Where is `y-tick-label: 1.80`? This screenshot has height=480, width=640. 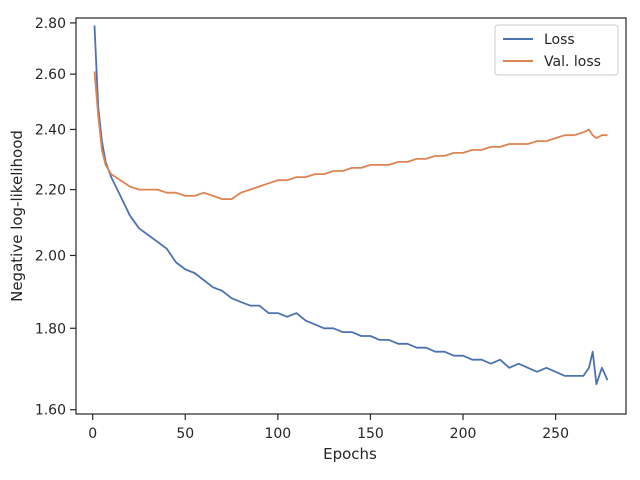
y-tick-label: 1.80 is located at coordinates (50, 329).